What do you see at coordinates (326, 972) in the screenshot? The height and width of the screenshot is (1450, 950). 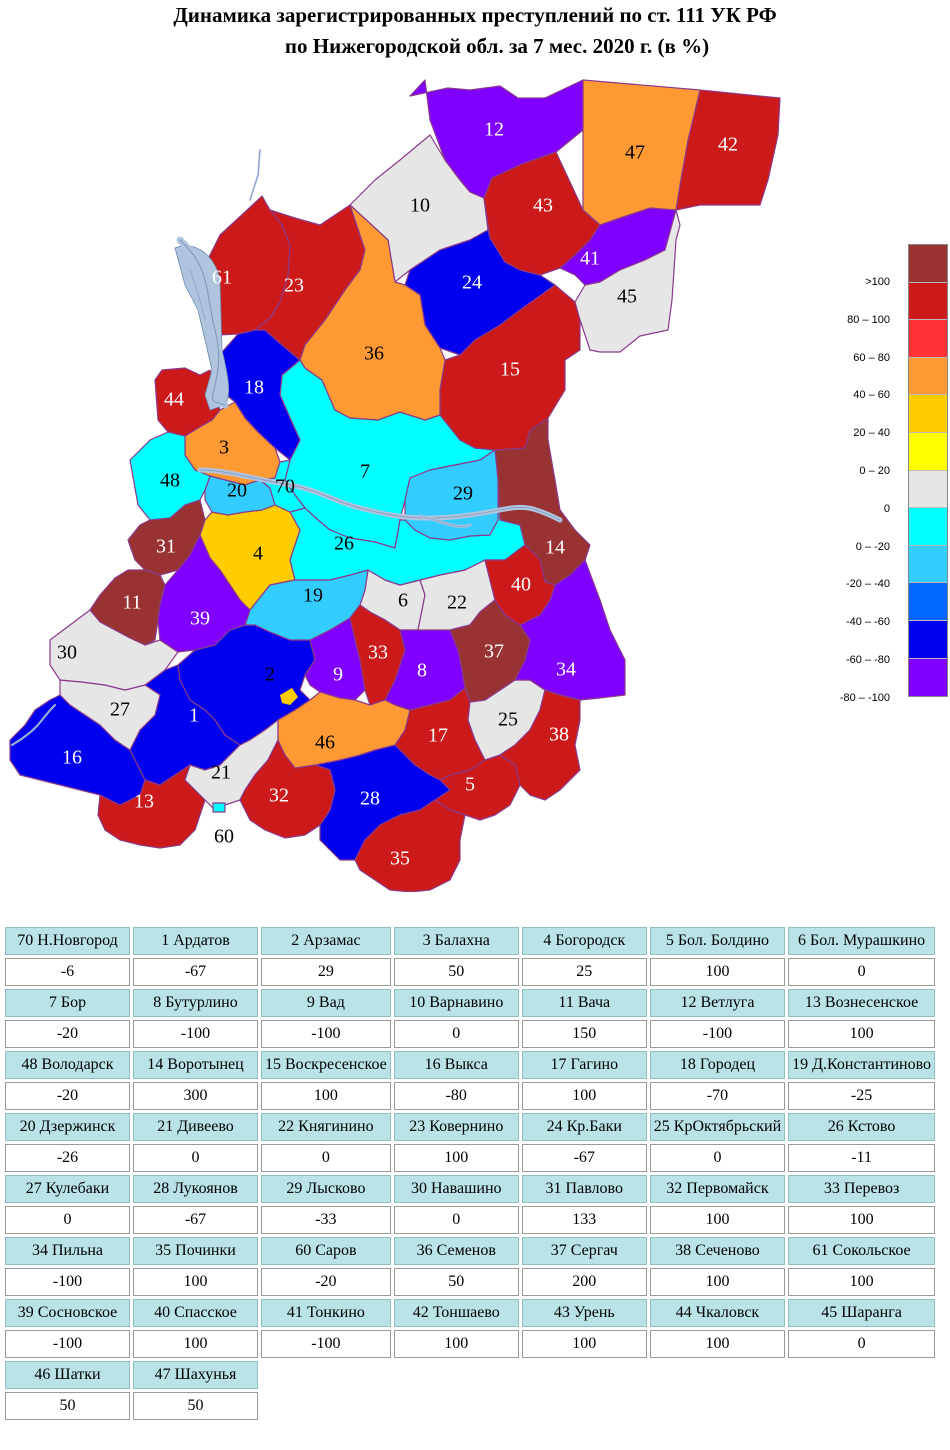 I see `district-value-cell: 29` at bounding box center [326, 972].